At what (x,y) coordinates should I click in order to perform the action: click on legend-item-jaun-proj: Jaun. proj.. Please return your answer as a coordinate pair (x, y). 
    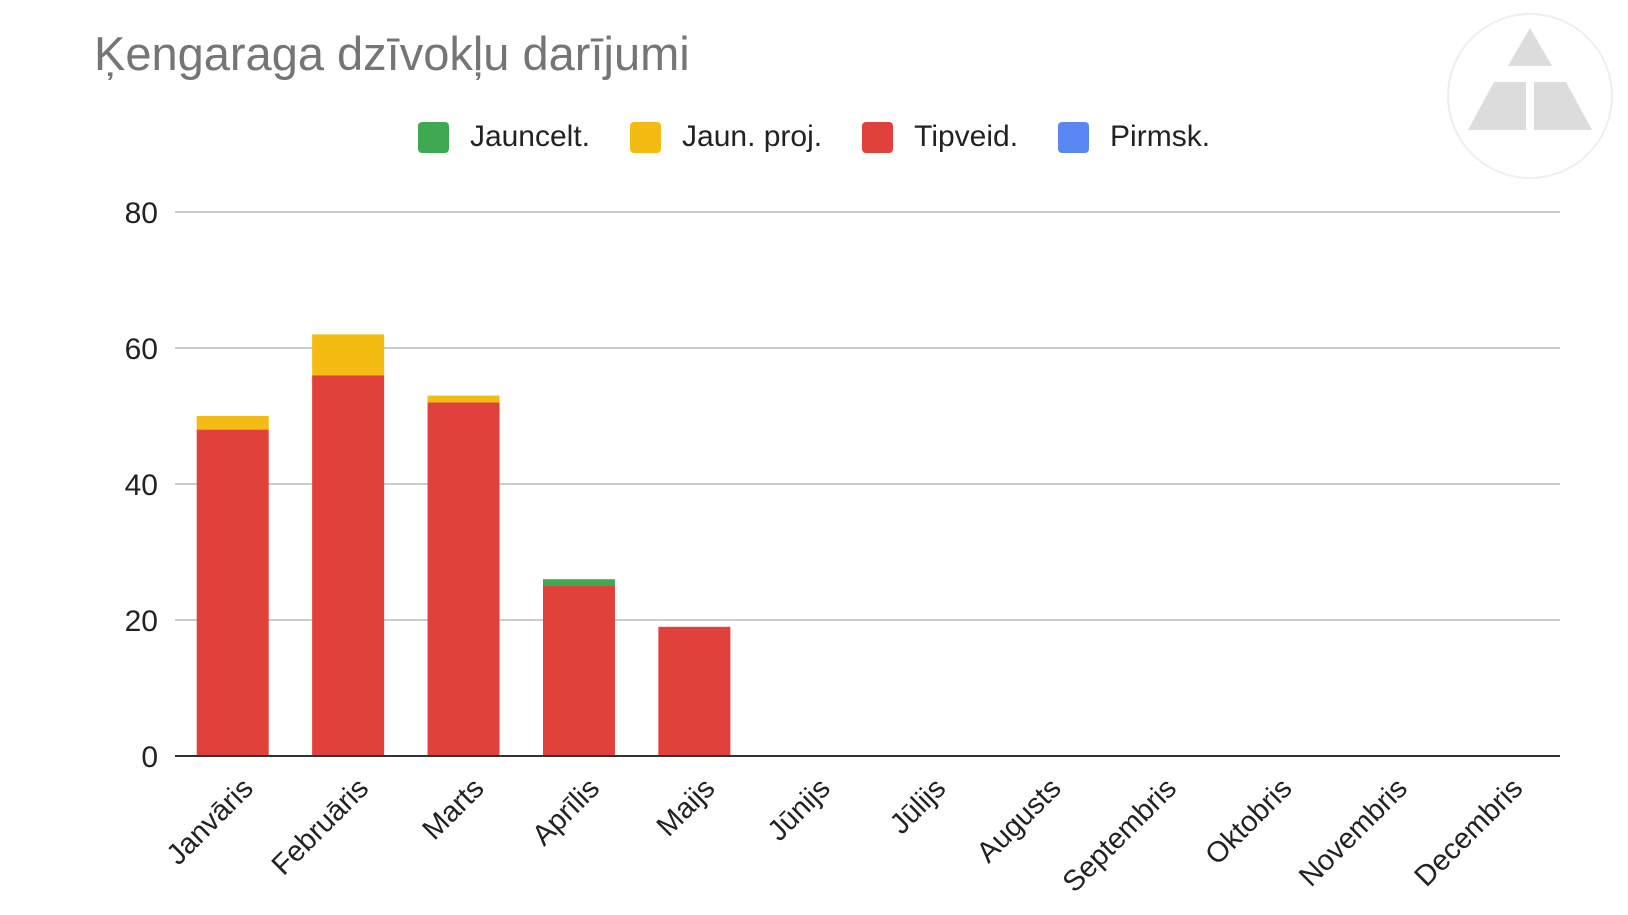
    Looking at the image, I should click on (726, 137).